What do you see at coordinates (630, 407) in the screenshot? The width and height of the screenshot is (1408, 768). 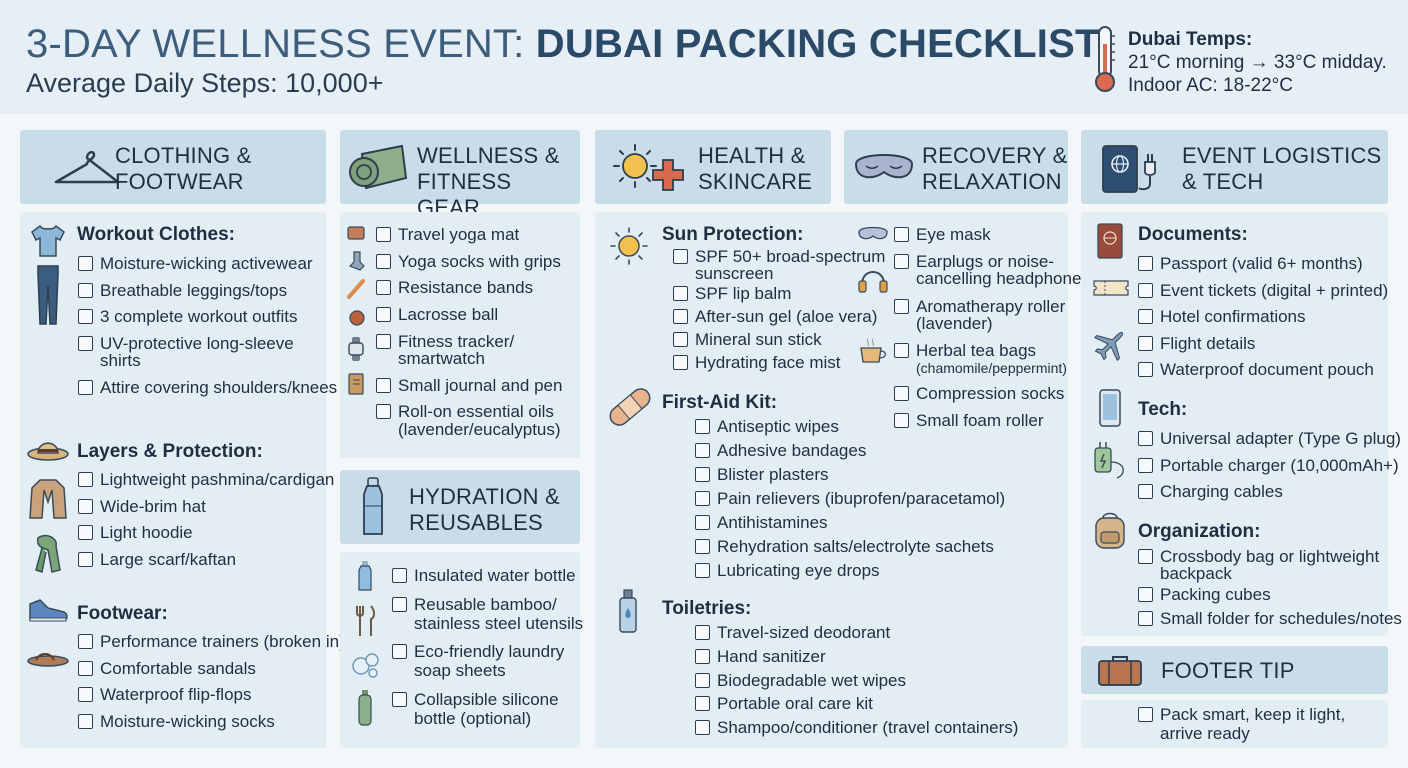 I see `bandage-icon` at bounding box center [630, 407].